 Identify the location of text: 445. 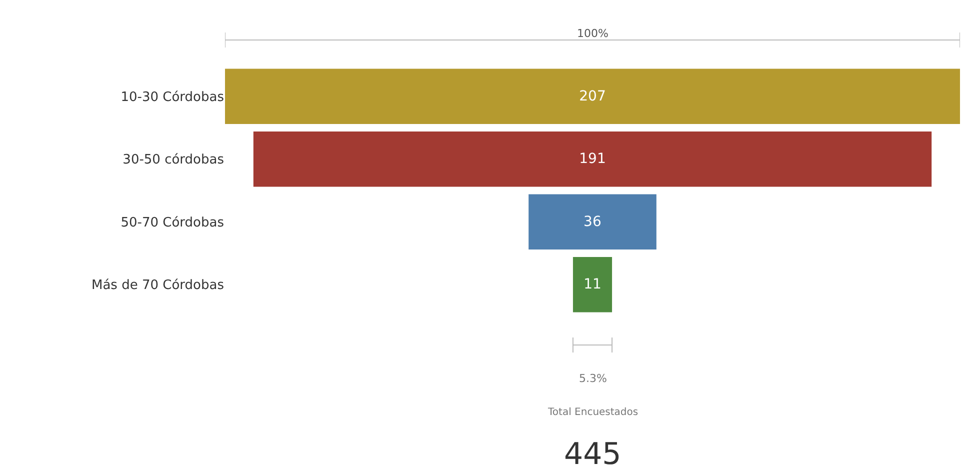
(593, 451).